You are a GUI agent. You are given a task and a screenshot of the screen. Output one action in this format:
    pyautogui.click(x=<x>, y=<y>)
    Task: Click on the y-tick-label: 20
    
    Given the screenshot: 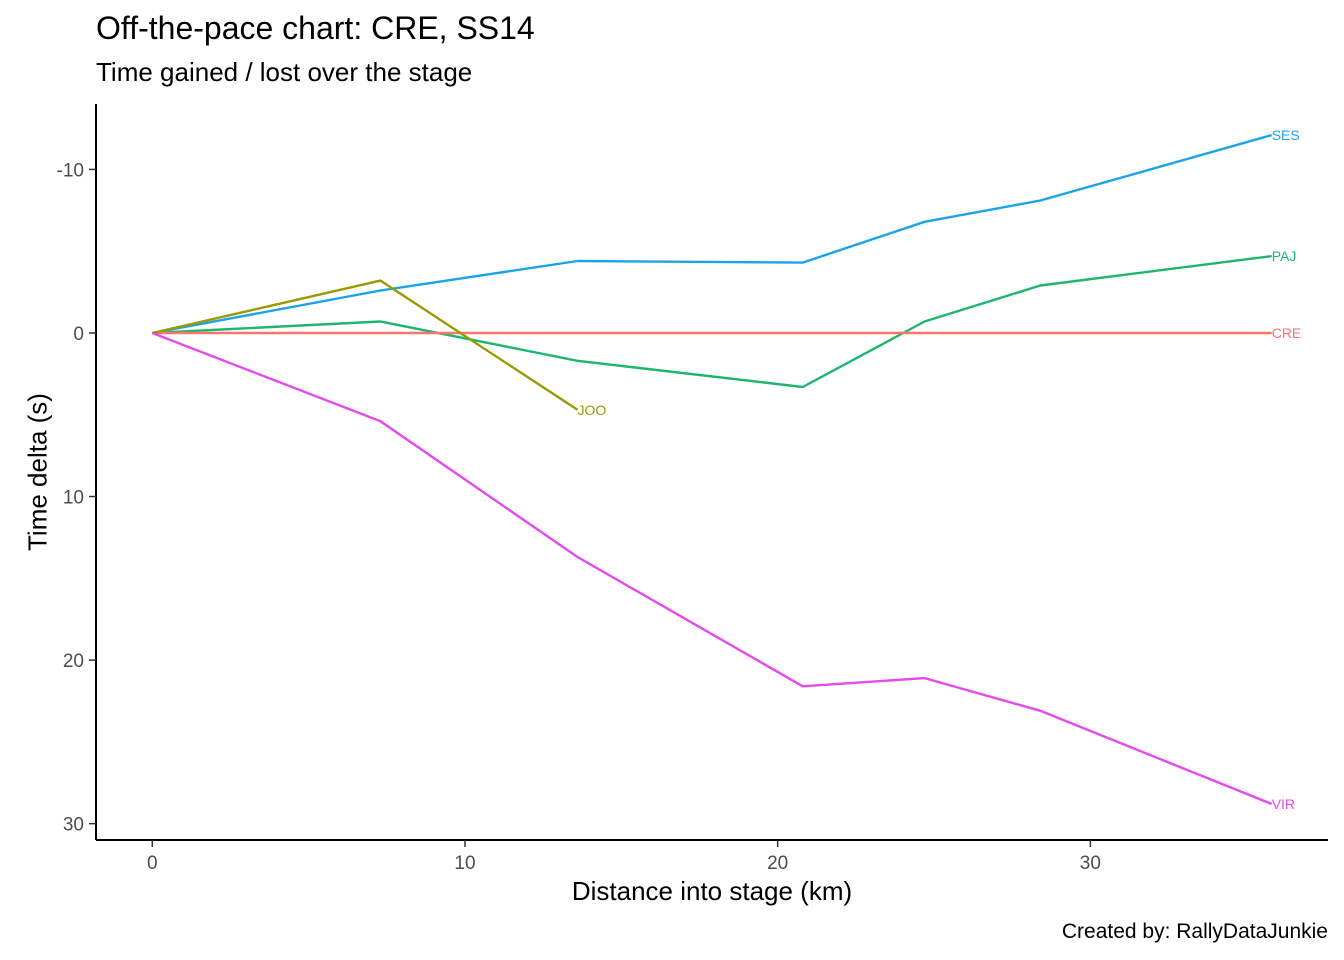 What is the action you would take?
    pyautogui.click(x=73, y=661)
    